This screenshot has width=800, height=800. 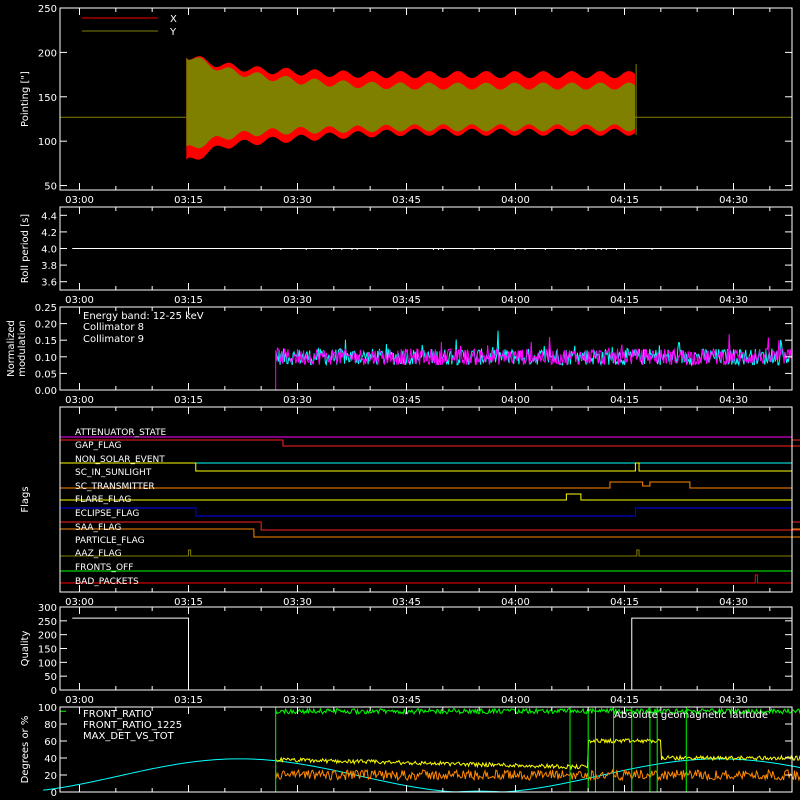 I want to click on y-tick-label: 4.4, so click(x=49, y=216).